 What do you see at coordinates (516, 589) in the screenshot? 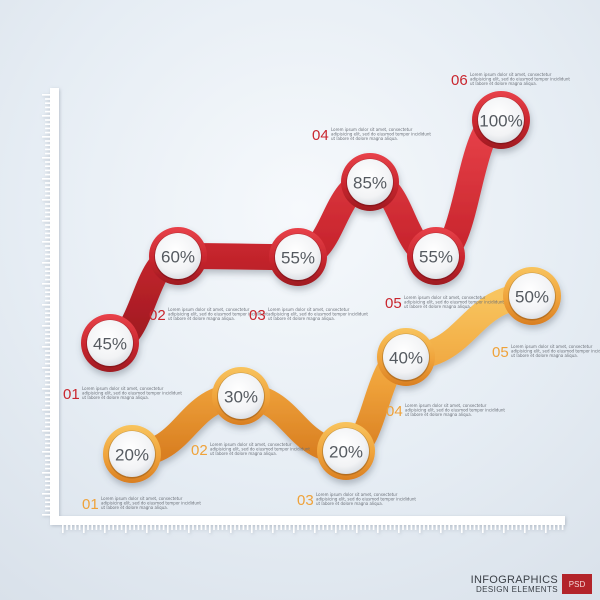
I see `footer-subtitle: DESIGN ELEMENTS` at bounding box center [516, 589].